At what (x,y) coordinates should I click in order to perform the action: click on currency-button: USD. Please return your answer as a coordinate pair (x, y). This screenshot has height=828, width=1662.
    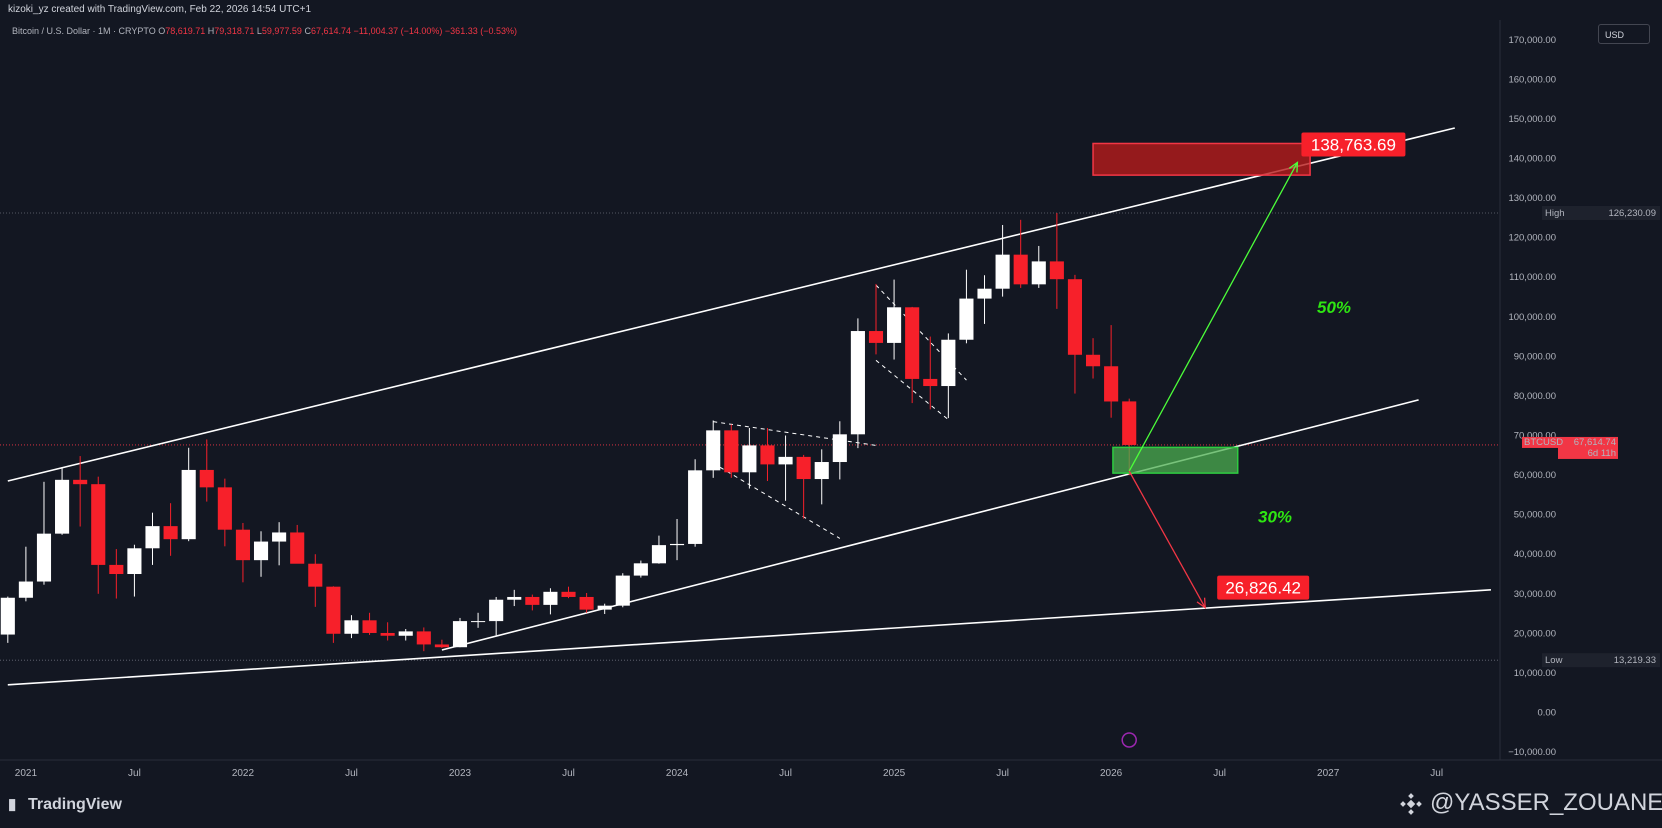
    Looking at the image, I should click on (1624, 34).